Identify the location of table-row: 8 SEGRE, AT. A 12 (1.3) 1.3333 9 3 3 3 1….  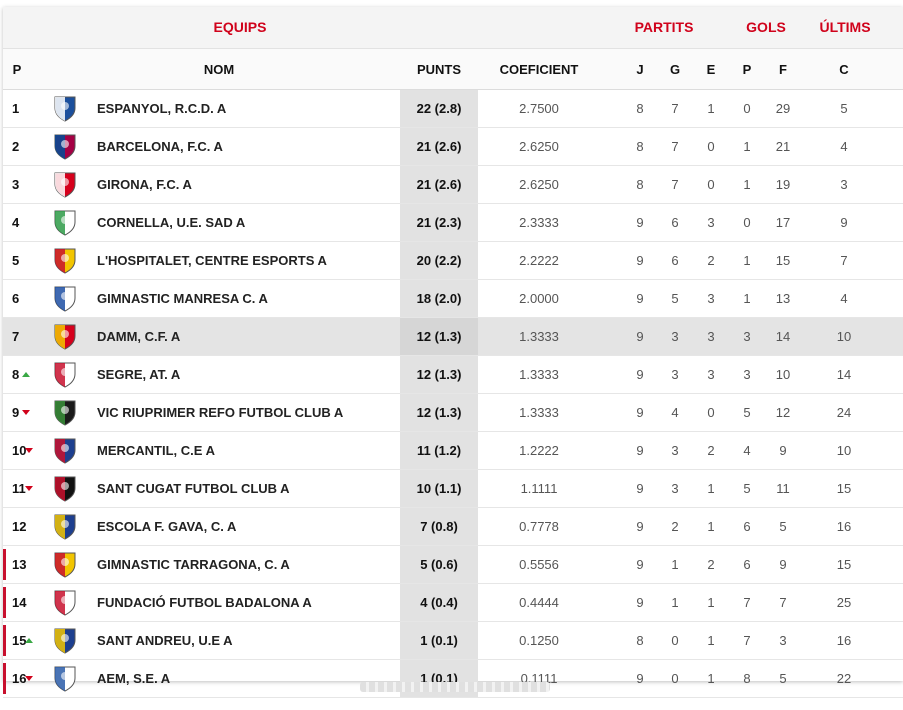
(453, 375).